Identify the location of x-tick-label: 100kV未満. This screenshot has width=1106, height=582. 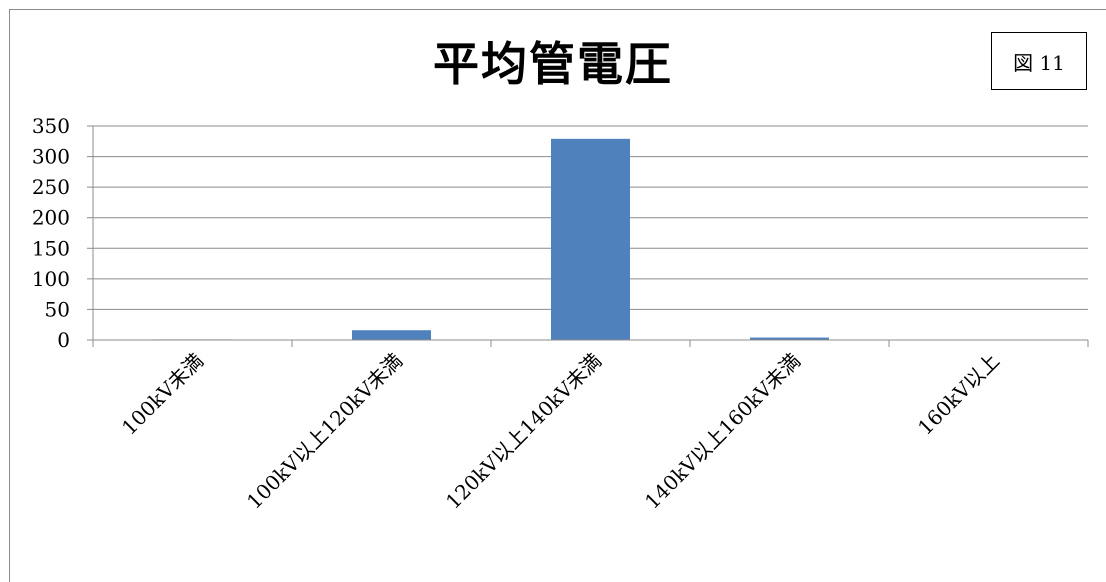
(162, 394).